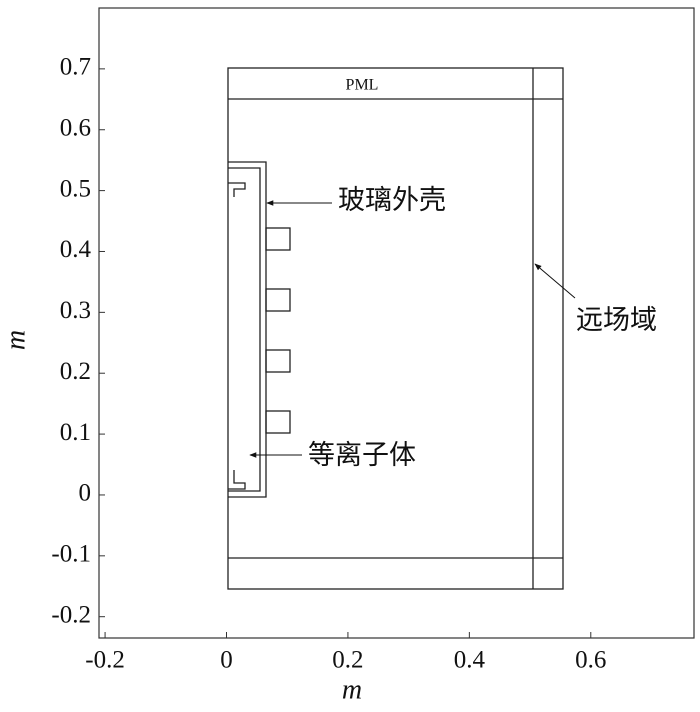 This screenshot has width=700, height=712. I want to click on y-tick-label: 0.6, so click(75, 127).